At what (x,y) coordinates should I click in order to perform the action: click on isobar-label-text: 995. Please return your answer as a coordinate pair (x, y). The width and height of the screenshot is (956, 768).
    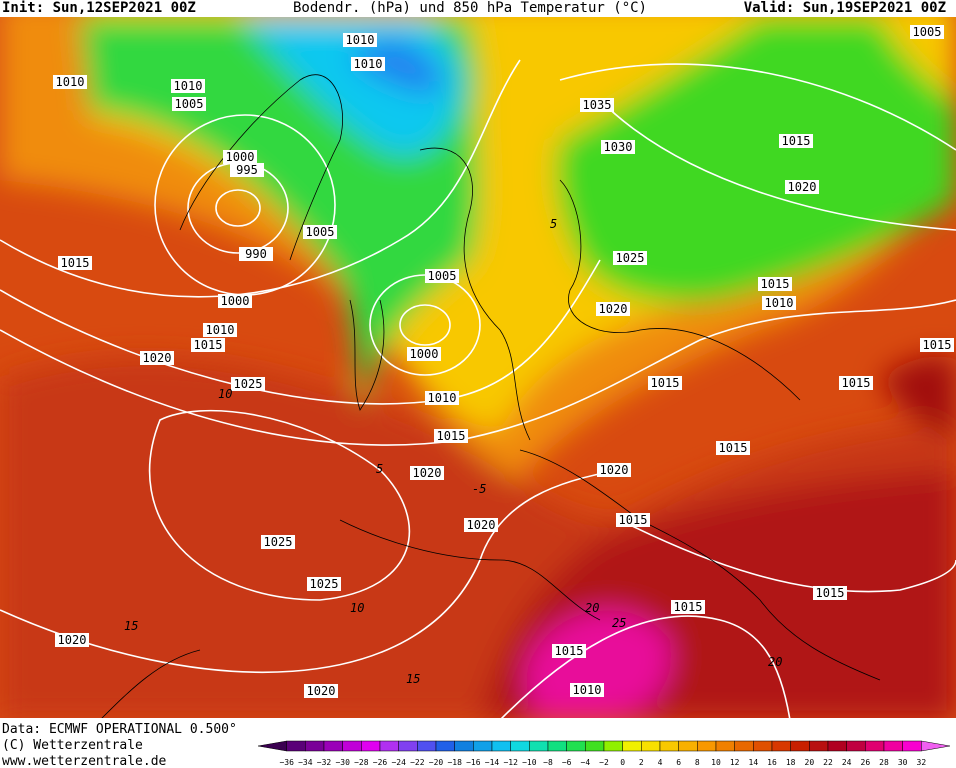
    Looking at the image, I should click on (247, 170).